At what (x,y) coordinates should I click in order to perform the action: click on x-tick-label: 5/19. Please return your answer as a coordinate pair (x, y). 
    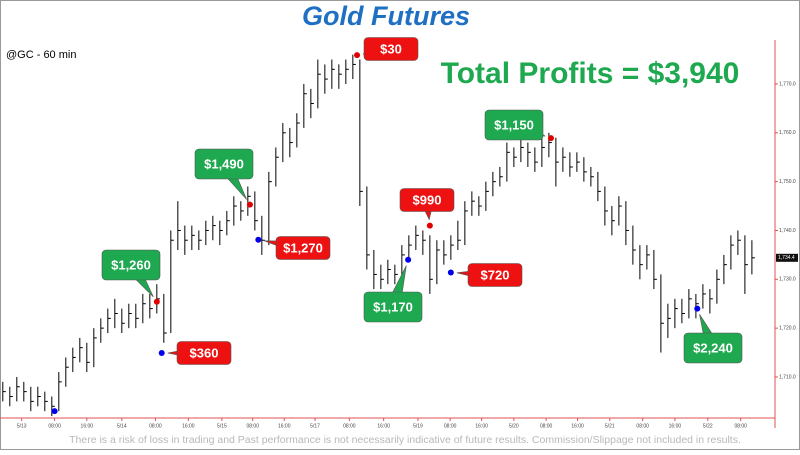
    Looking at the image, I should click on (418, 426).